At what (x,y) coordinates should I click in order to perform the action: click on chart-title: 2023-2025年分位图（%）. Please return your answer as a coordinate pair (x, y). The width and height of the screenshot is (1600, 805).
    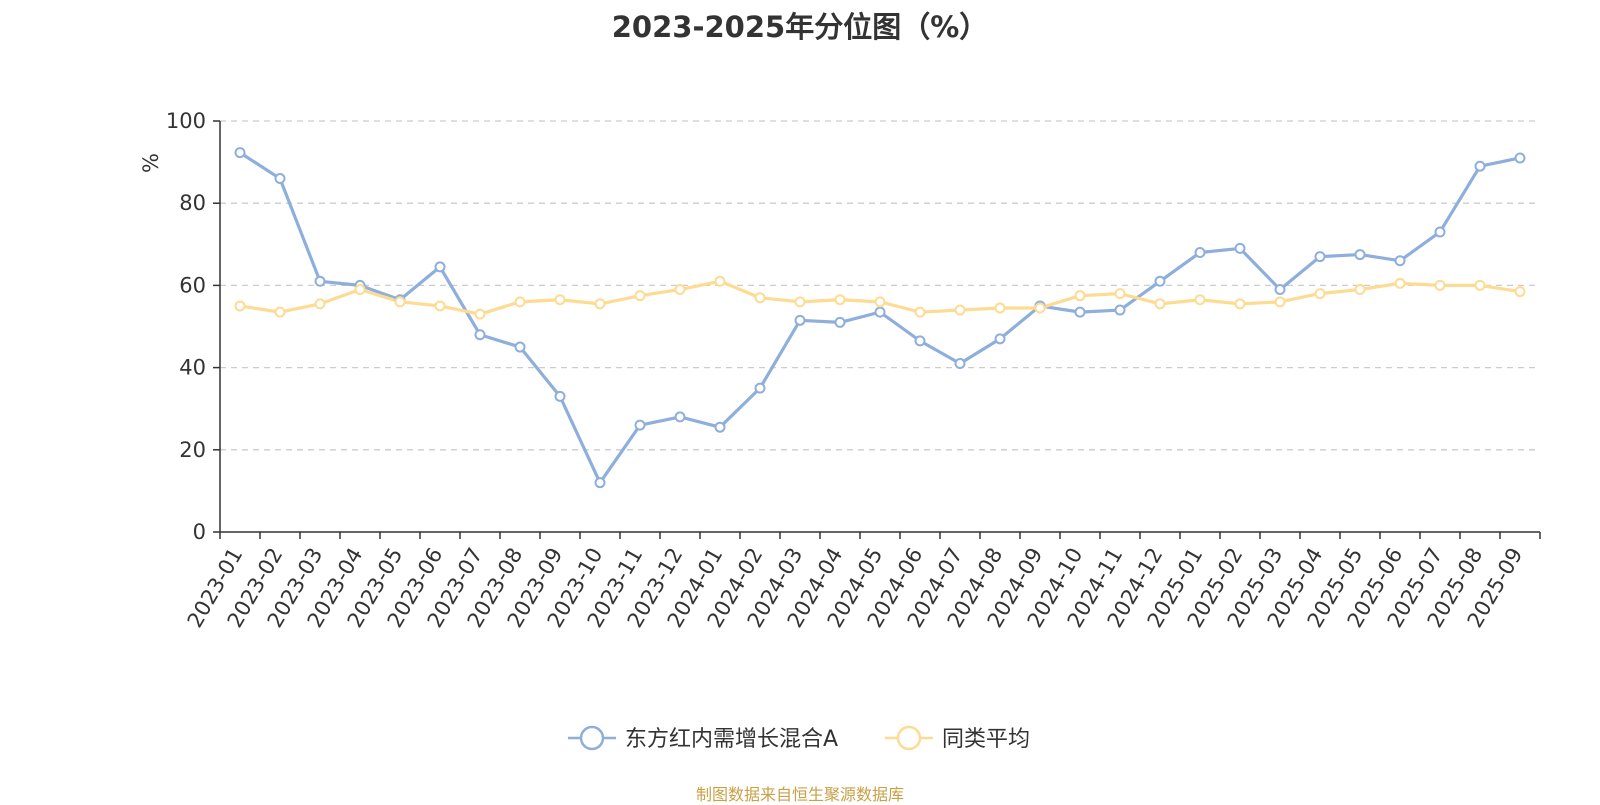
    Looking at the image, I should click on (800, 27).